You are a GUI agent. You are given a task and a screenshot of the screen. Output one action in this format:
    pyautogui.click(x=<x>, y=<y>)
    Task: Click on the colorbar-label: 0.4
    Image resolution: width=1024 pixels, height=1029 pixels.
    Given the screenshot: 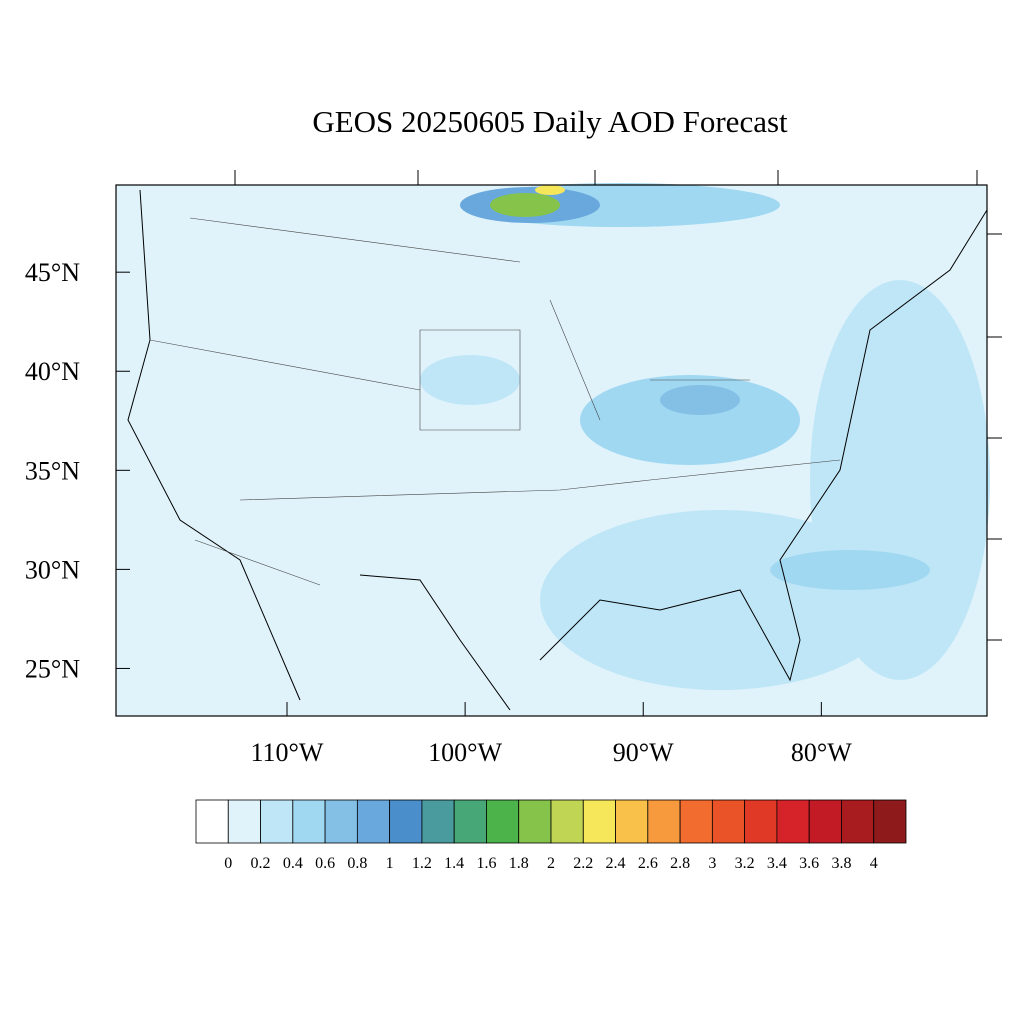 What is the action you would take?
    pyautogui.click(x=293, y=863)
    